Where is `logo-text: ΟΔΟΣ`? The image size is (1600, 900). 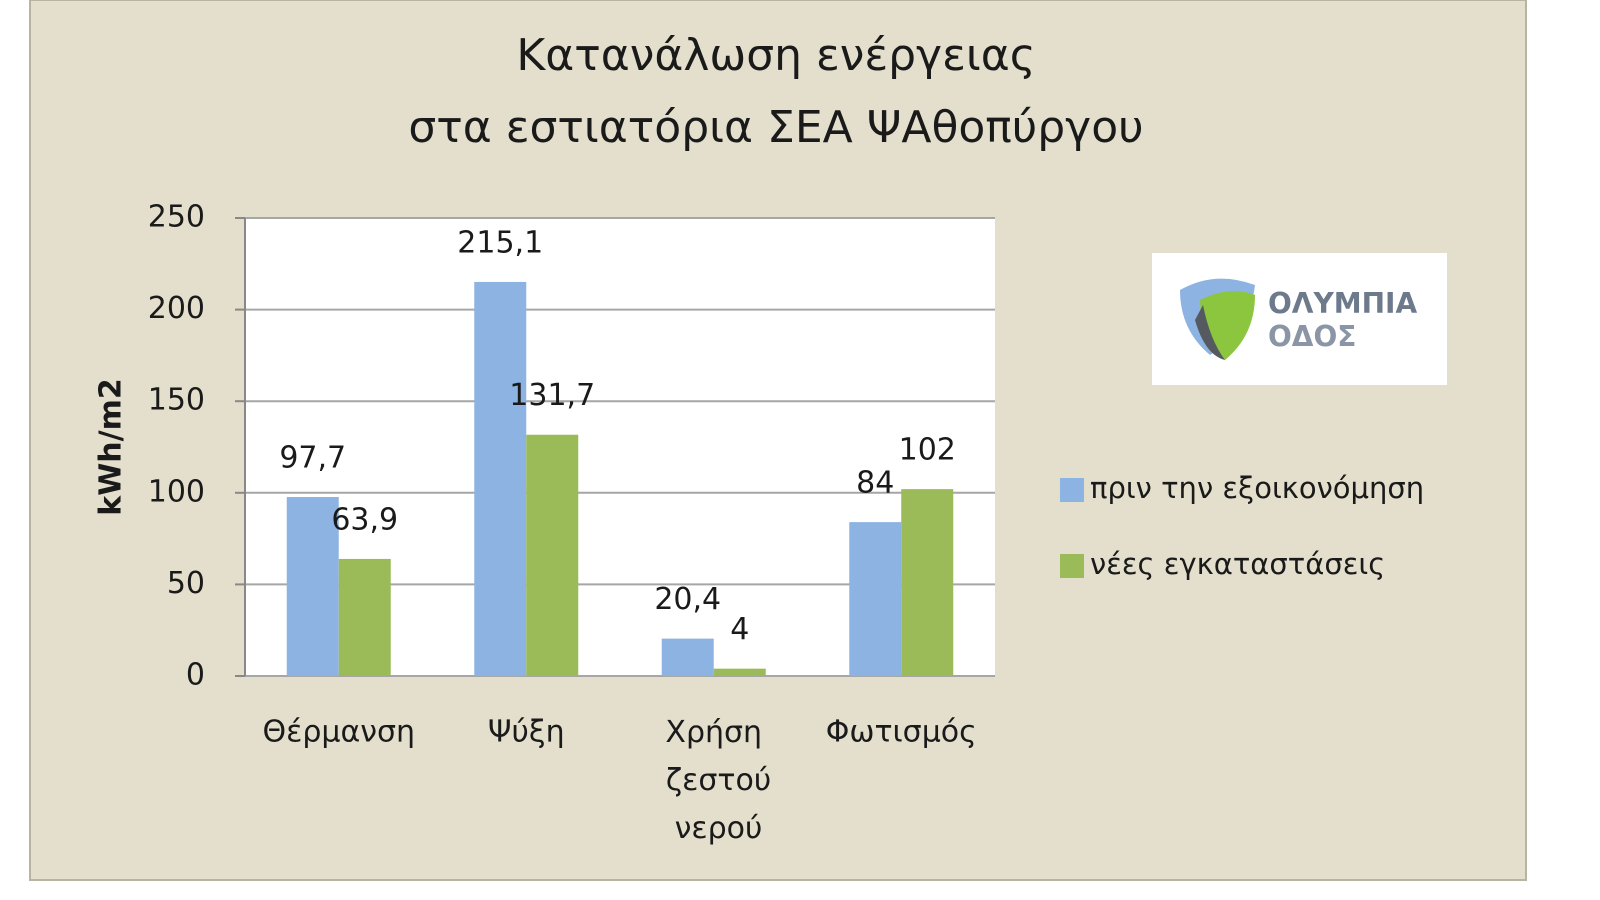 logo-text: ΟΔΟΣ is located at coordinates (1312, 336).